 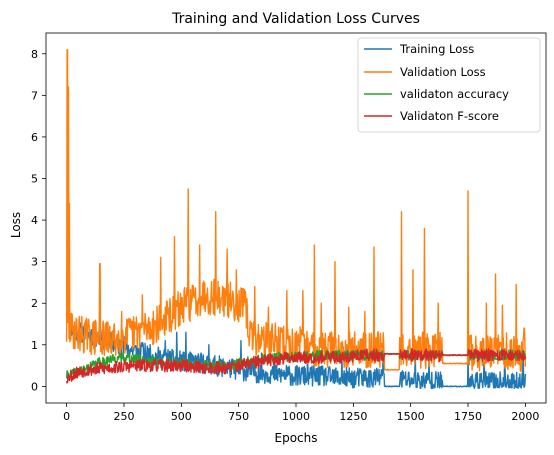 What do you see at coordinates (449, 116) in the screenshot?
I see `legend-label-validation-f-score: Validaton F-score` at bounding box center [449, 116].